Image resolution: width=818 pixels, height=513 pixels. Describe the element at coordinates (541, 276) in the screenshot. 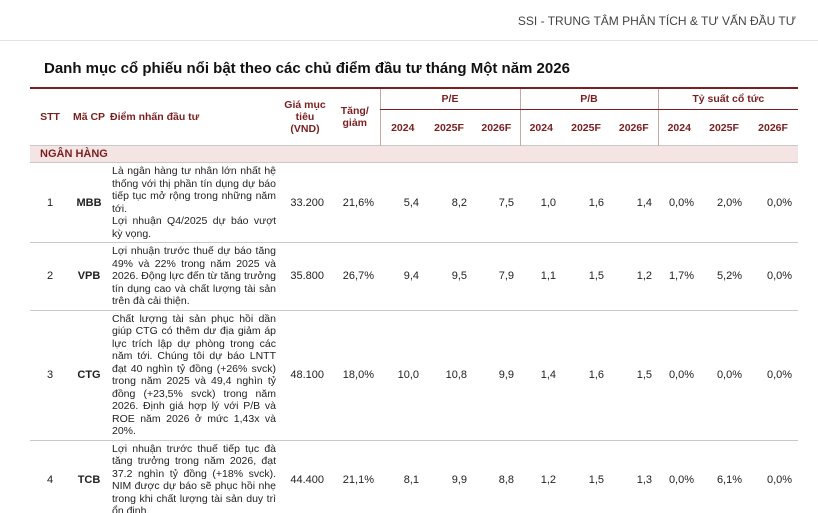

I see `metric: 1,1` at that location.